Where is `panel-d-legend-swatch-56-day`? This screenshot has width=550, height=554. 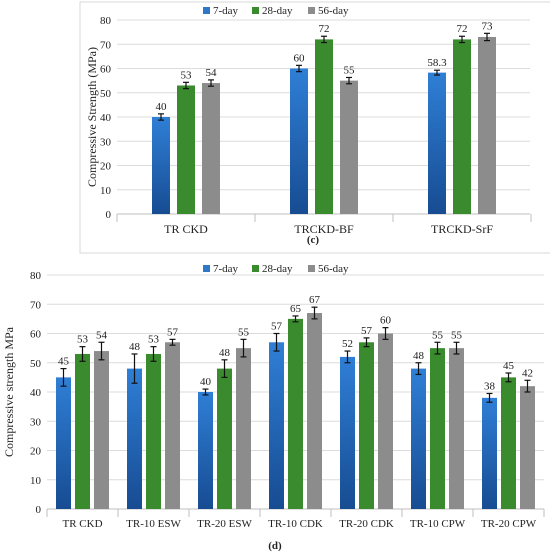 panel-d-legend-swatch-56-day is located at coordinates (311, 268).